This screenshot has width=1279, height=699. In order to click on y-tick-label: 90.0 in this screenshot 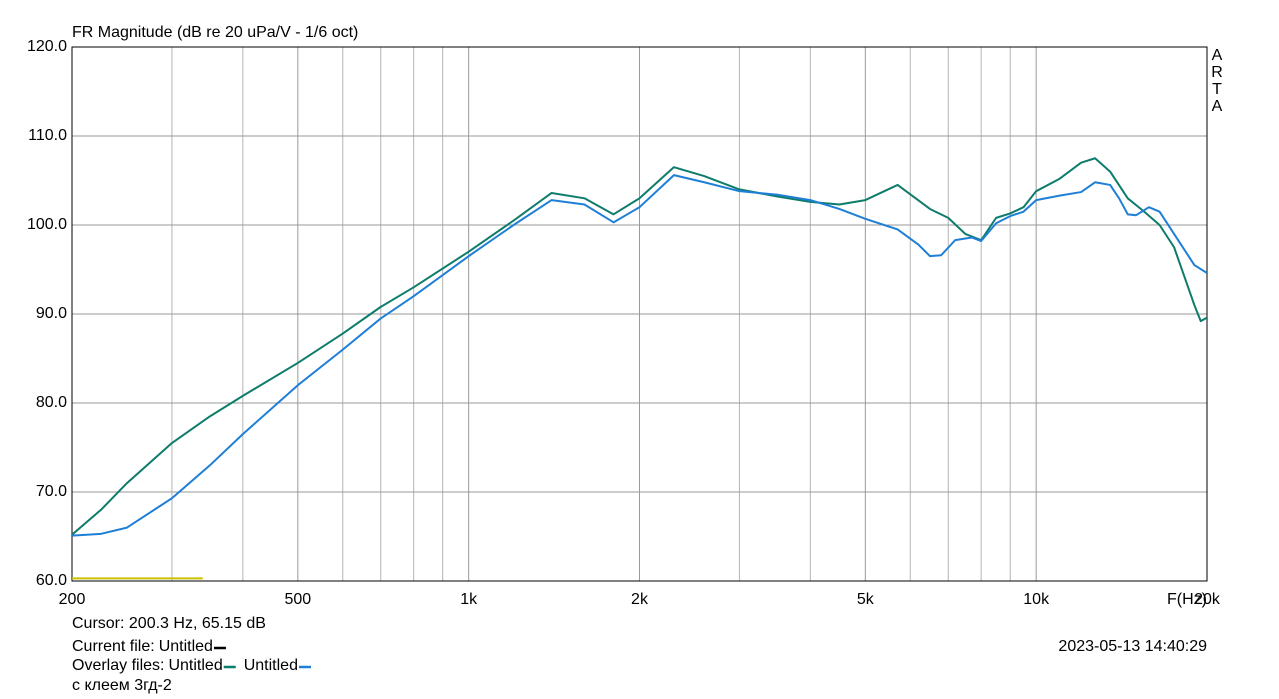, I will do `click(51, 313)`.